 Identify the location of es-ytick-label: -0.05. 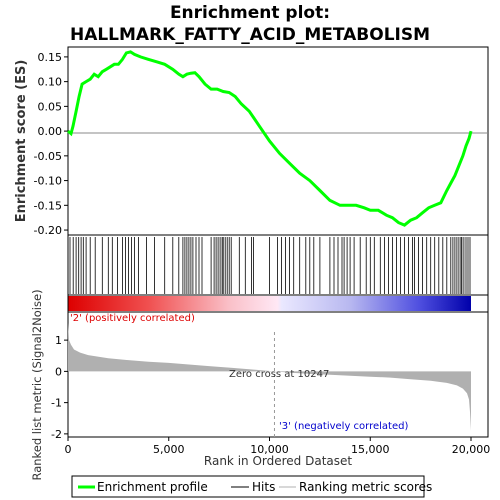
(48, 156).